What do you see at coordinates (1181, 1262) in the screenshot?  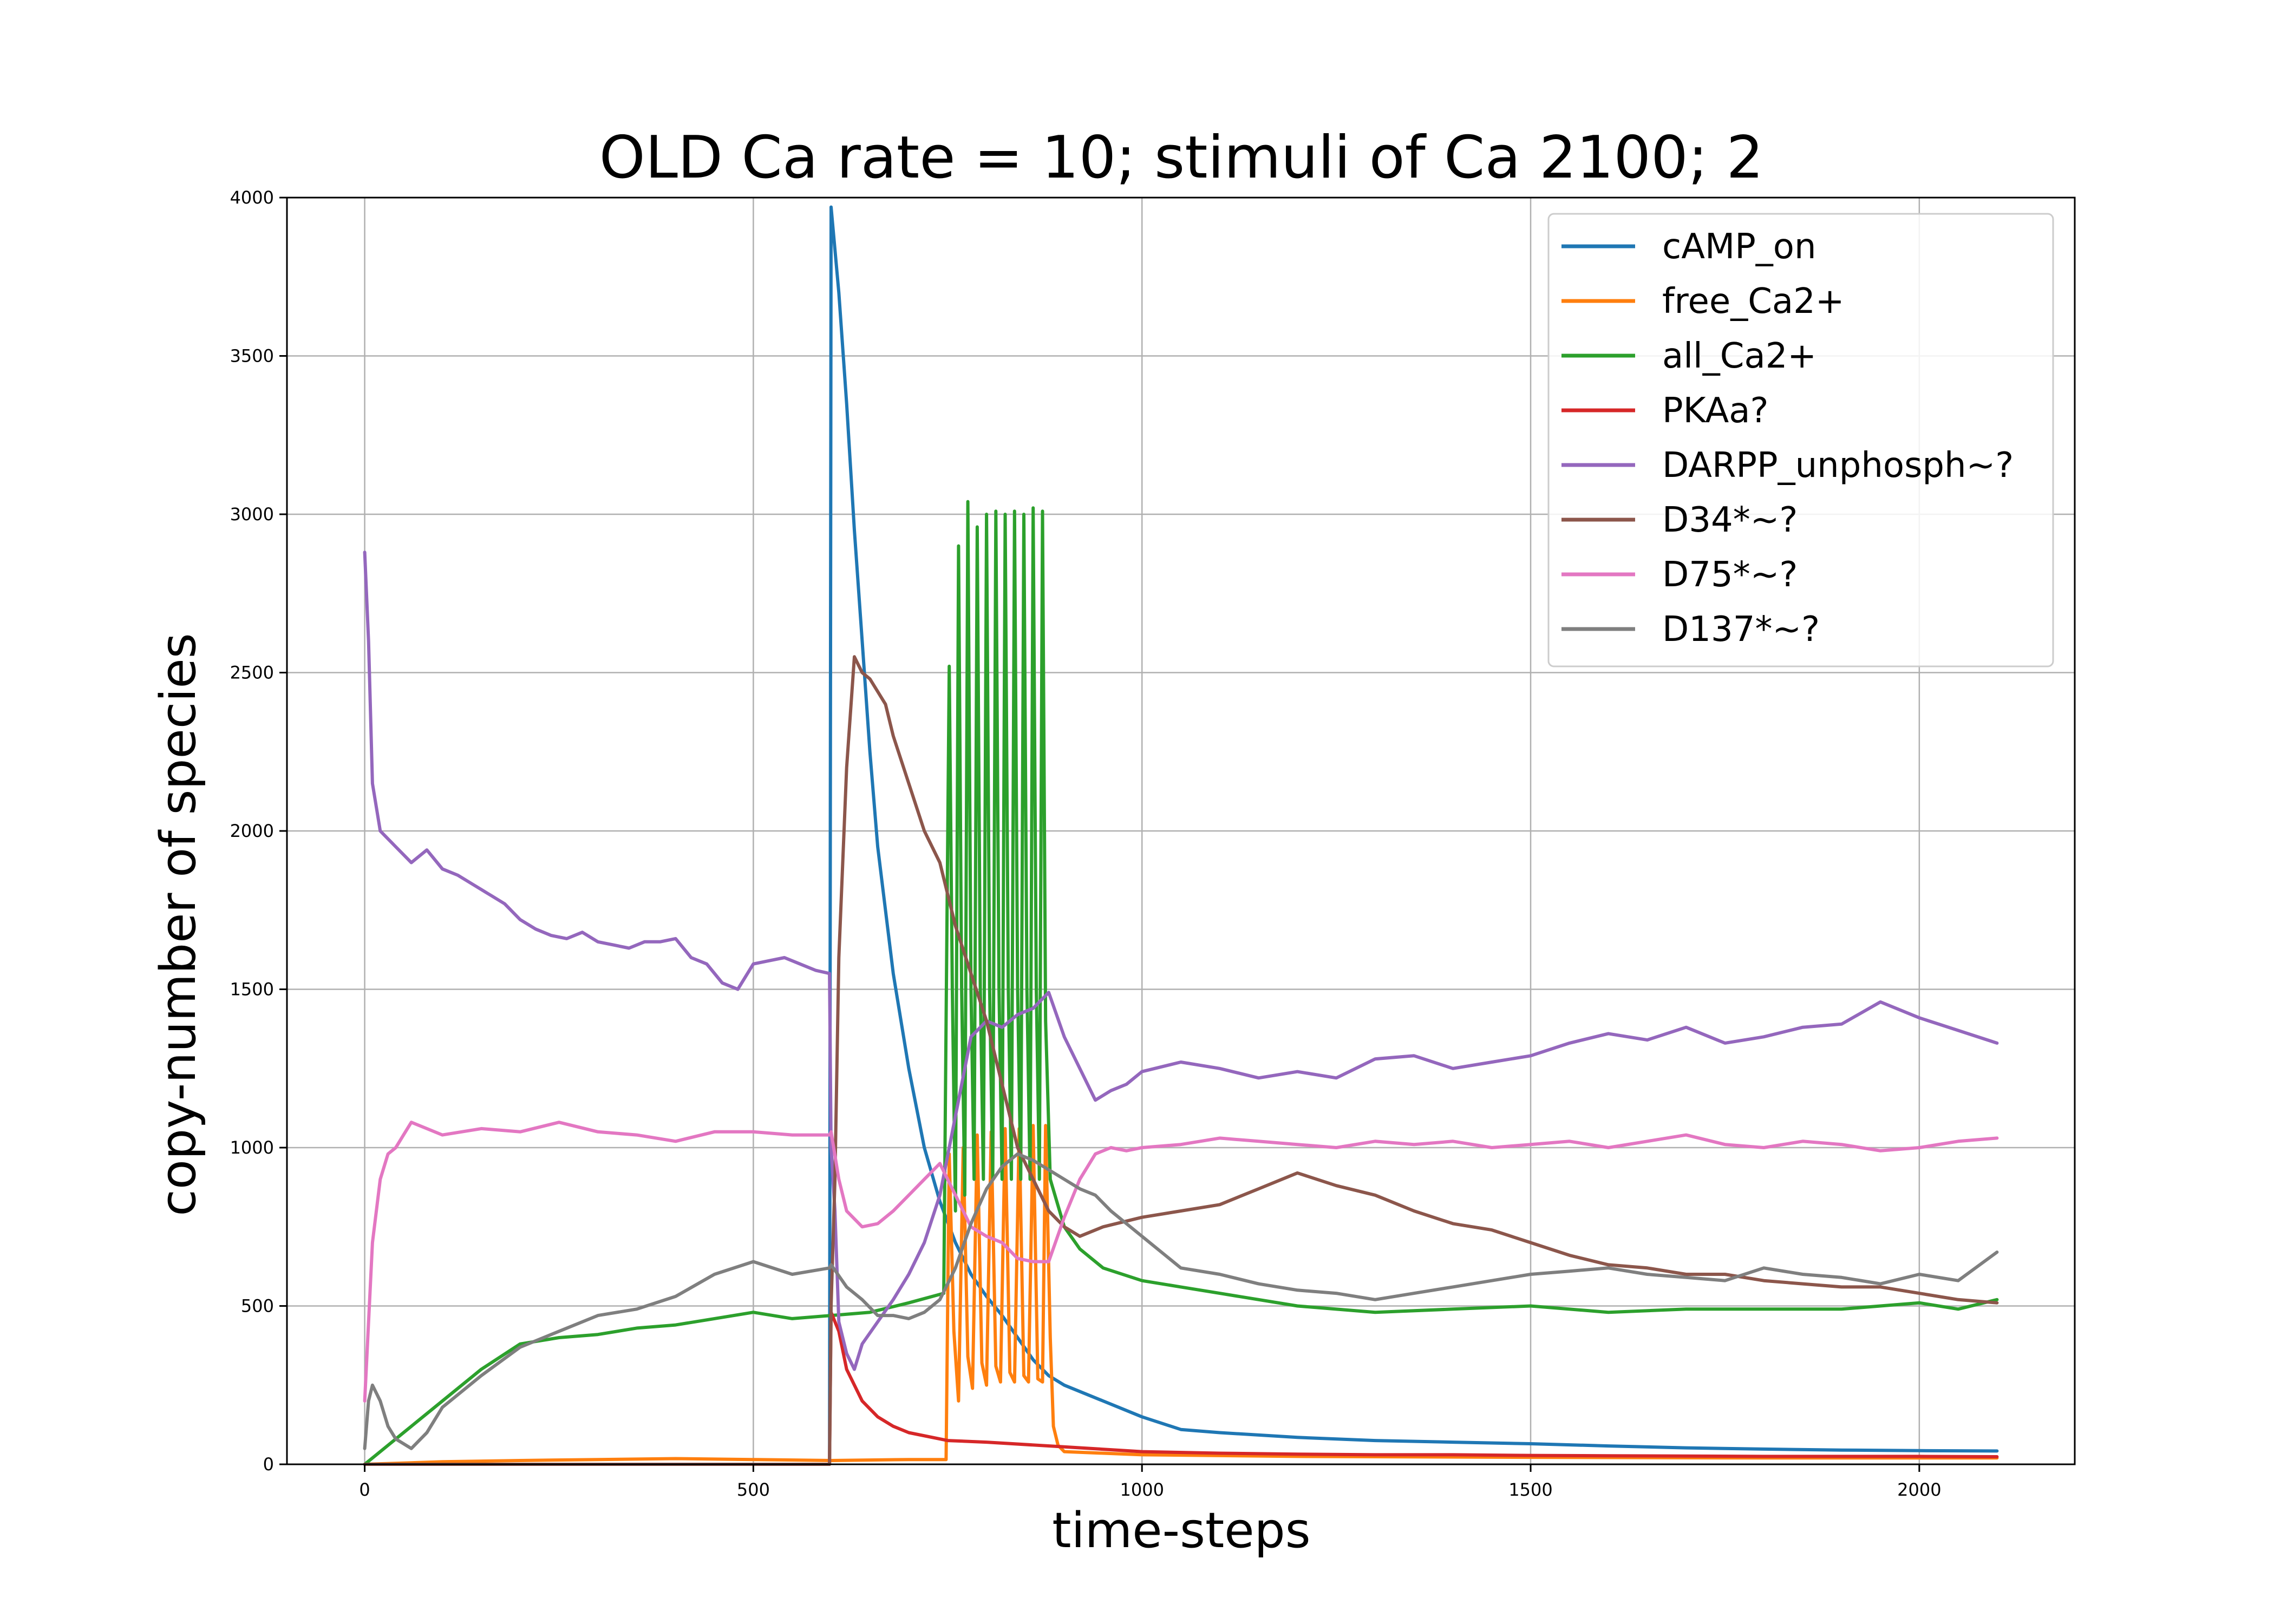 I see `series-line-d75` at bounding box center [1181, 1262].